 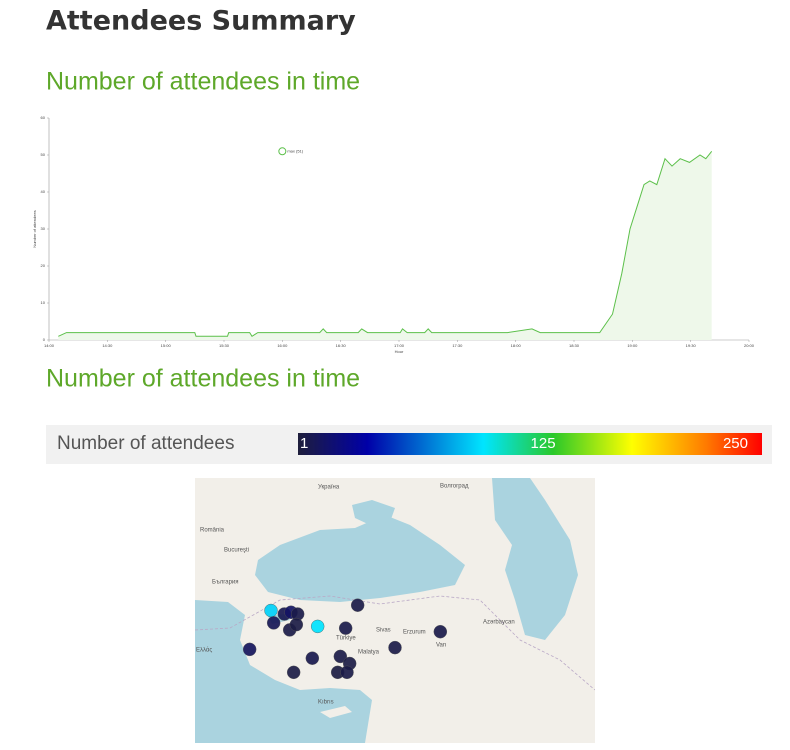 What do you see at coordinates (399, 351) in the screenshot?
I see `x-axis-label: Hour` at bounding box center [399, 351].